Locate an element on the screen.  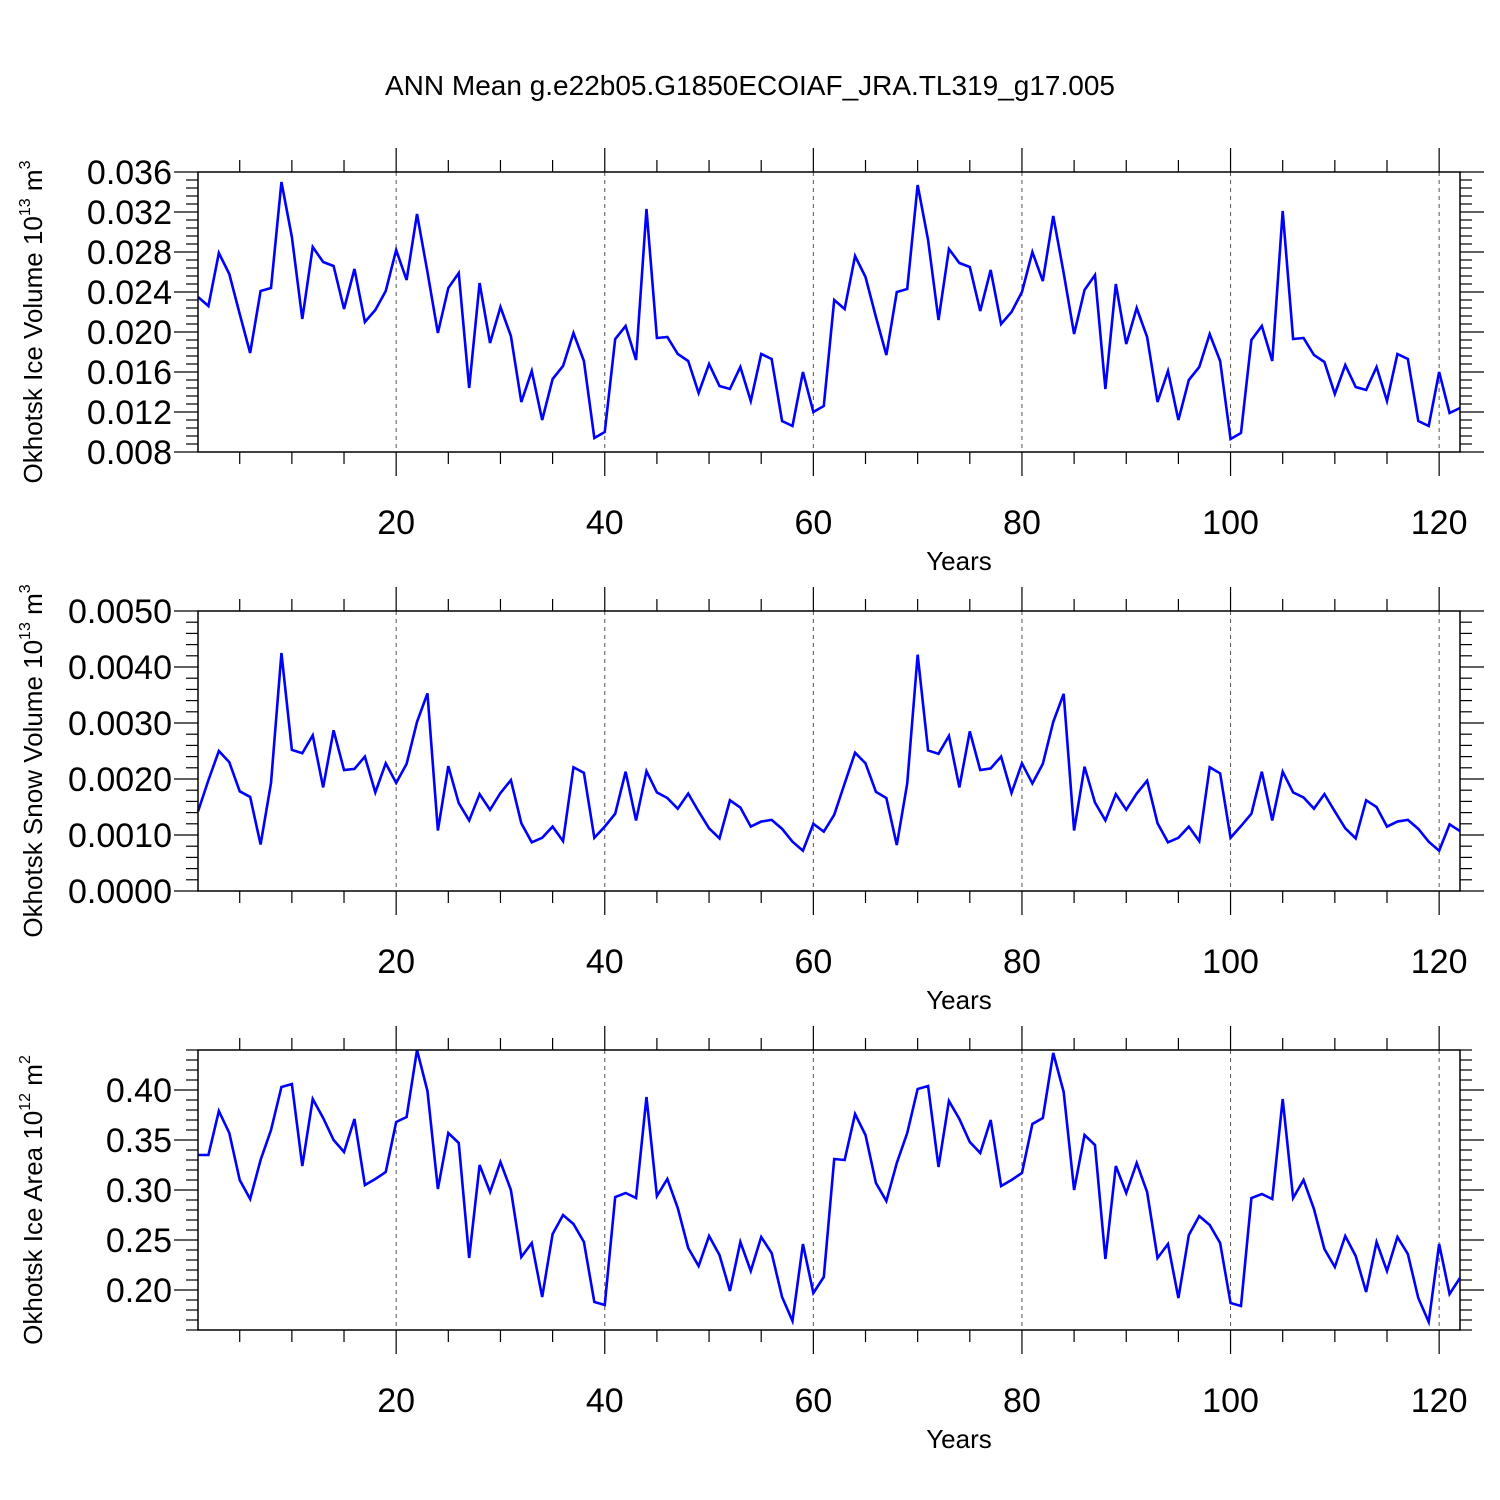
y-tick-label: 0.0010 is located at coordinates (120, 836).